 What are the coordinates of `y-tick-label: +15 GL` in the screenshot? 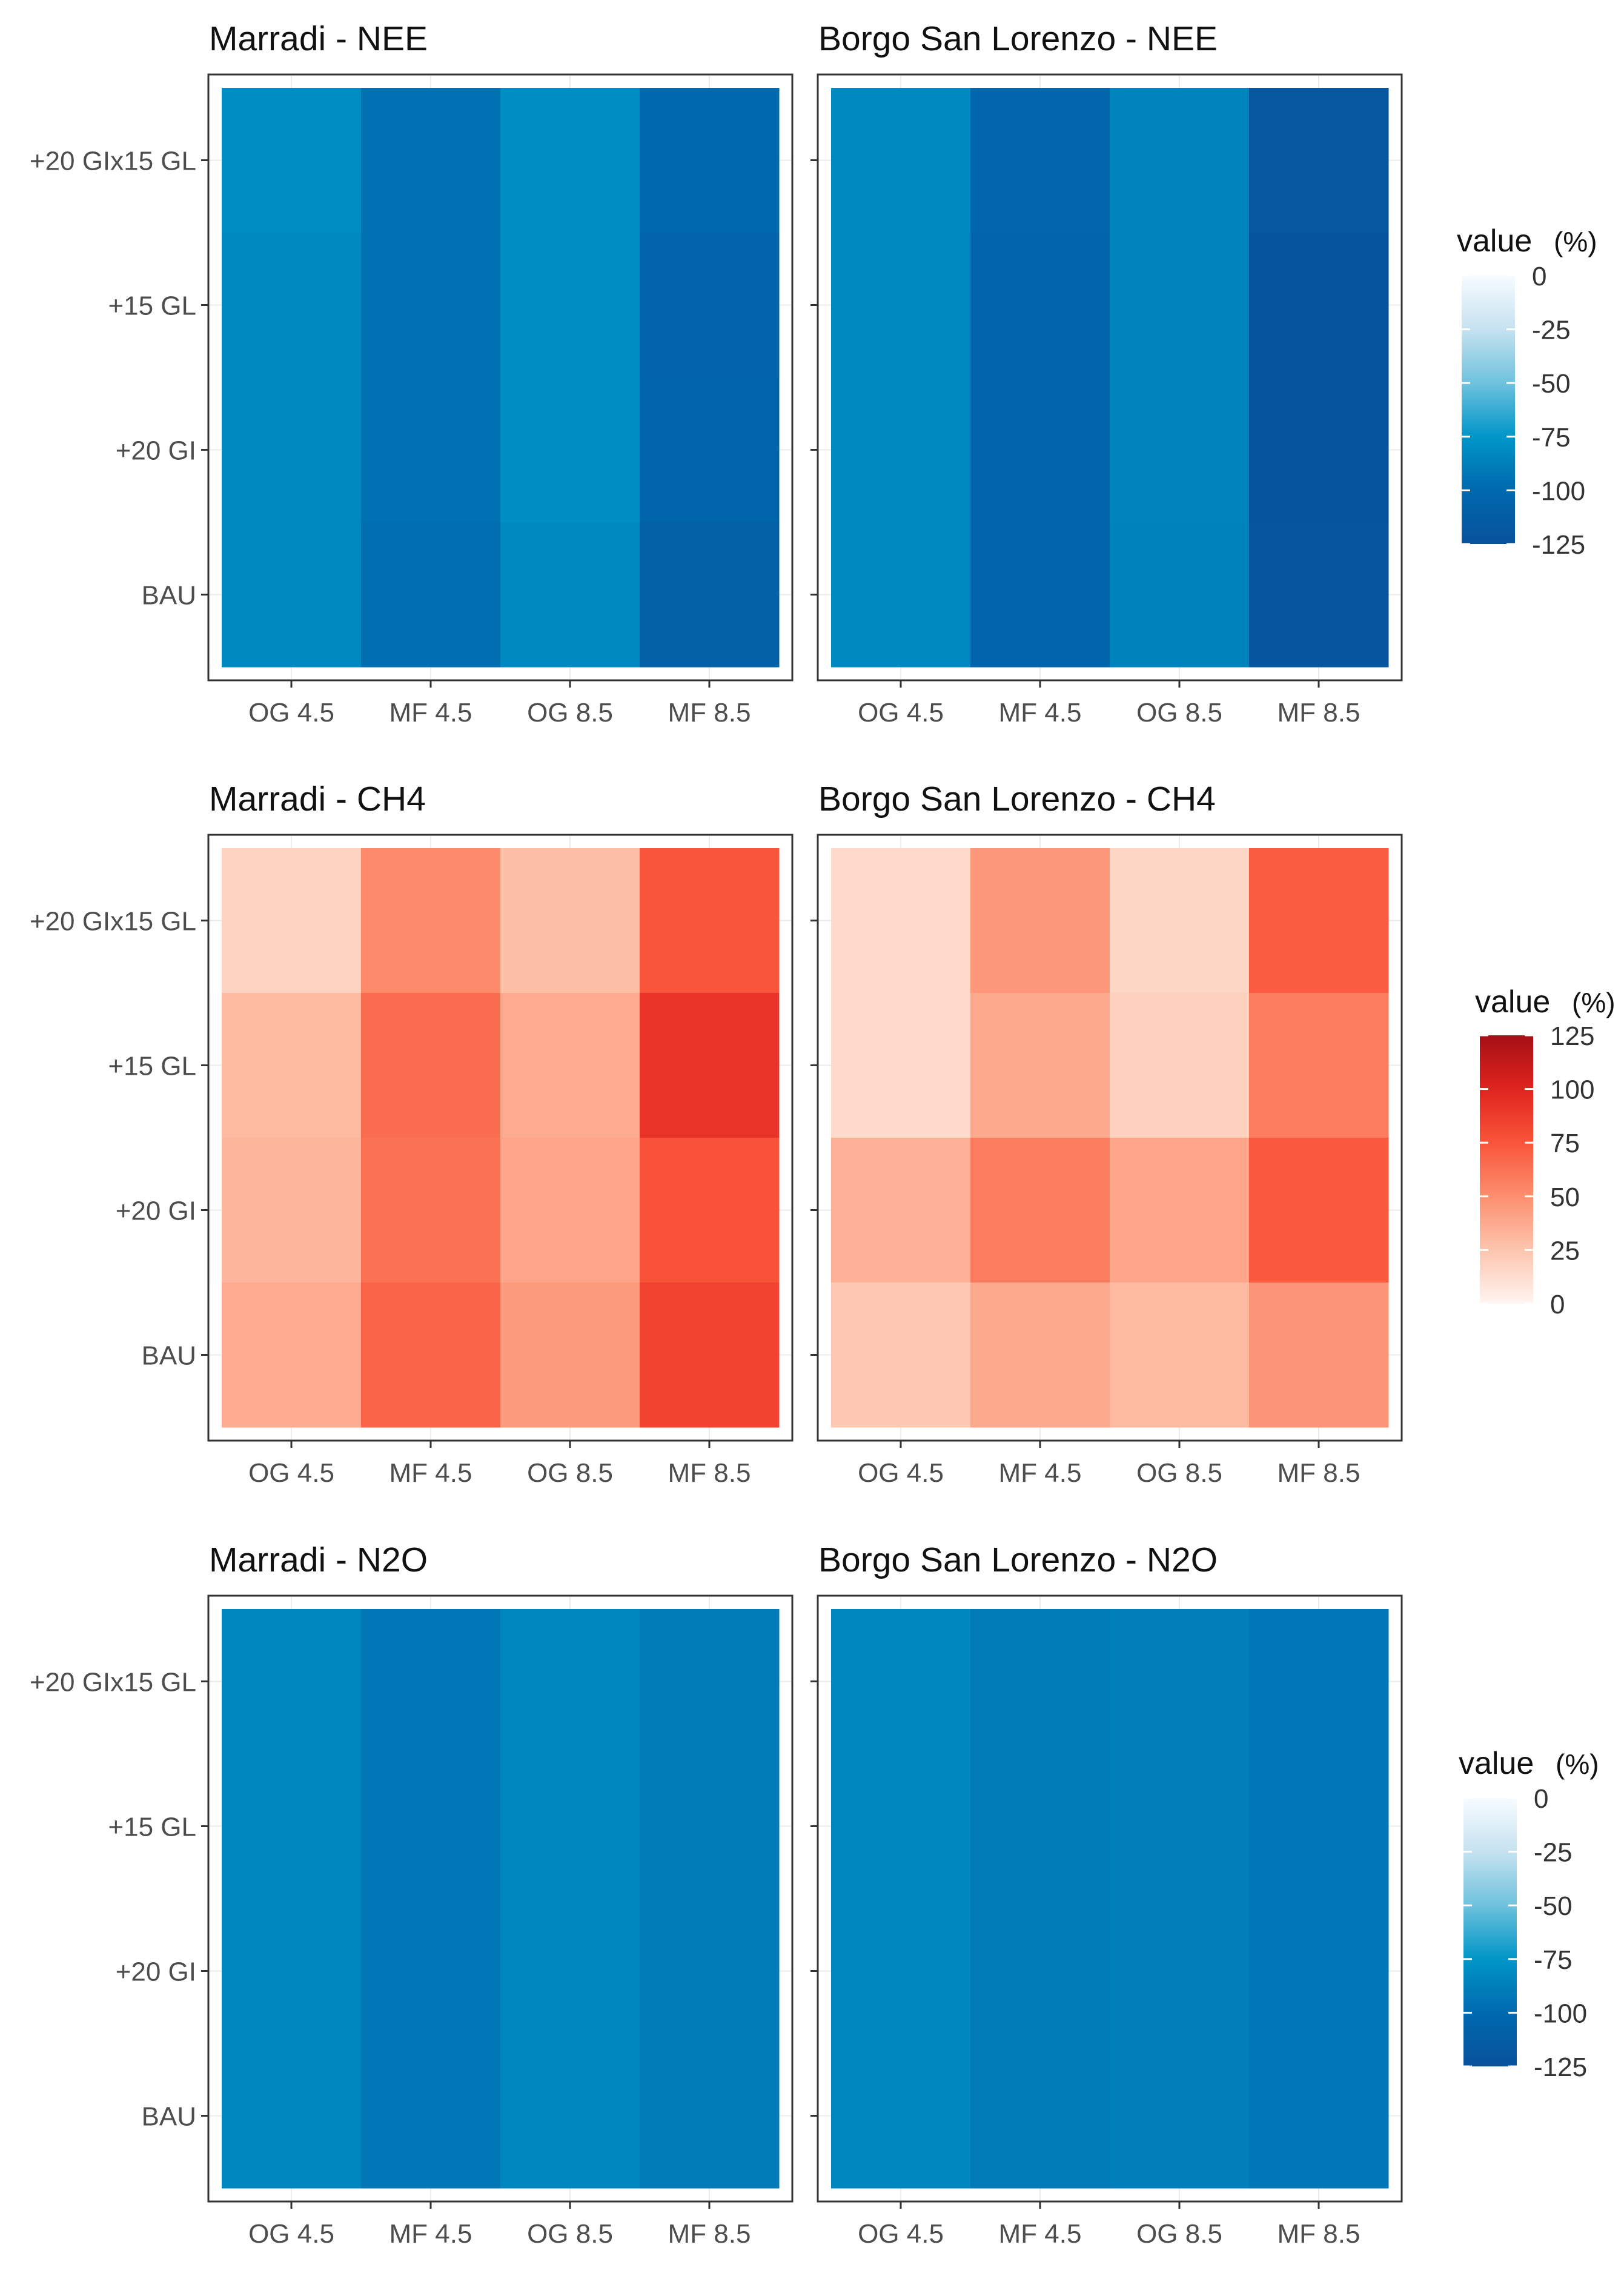 It's located at (152, 1066).